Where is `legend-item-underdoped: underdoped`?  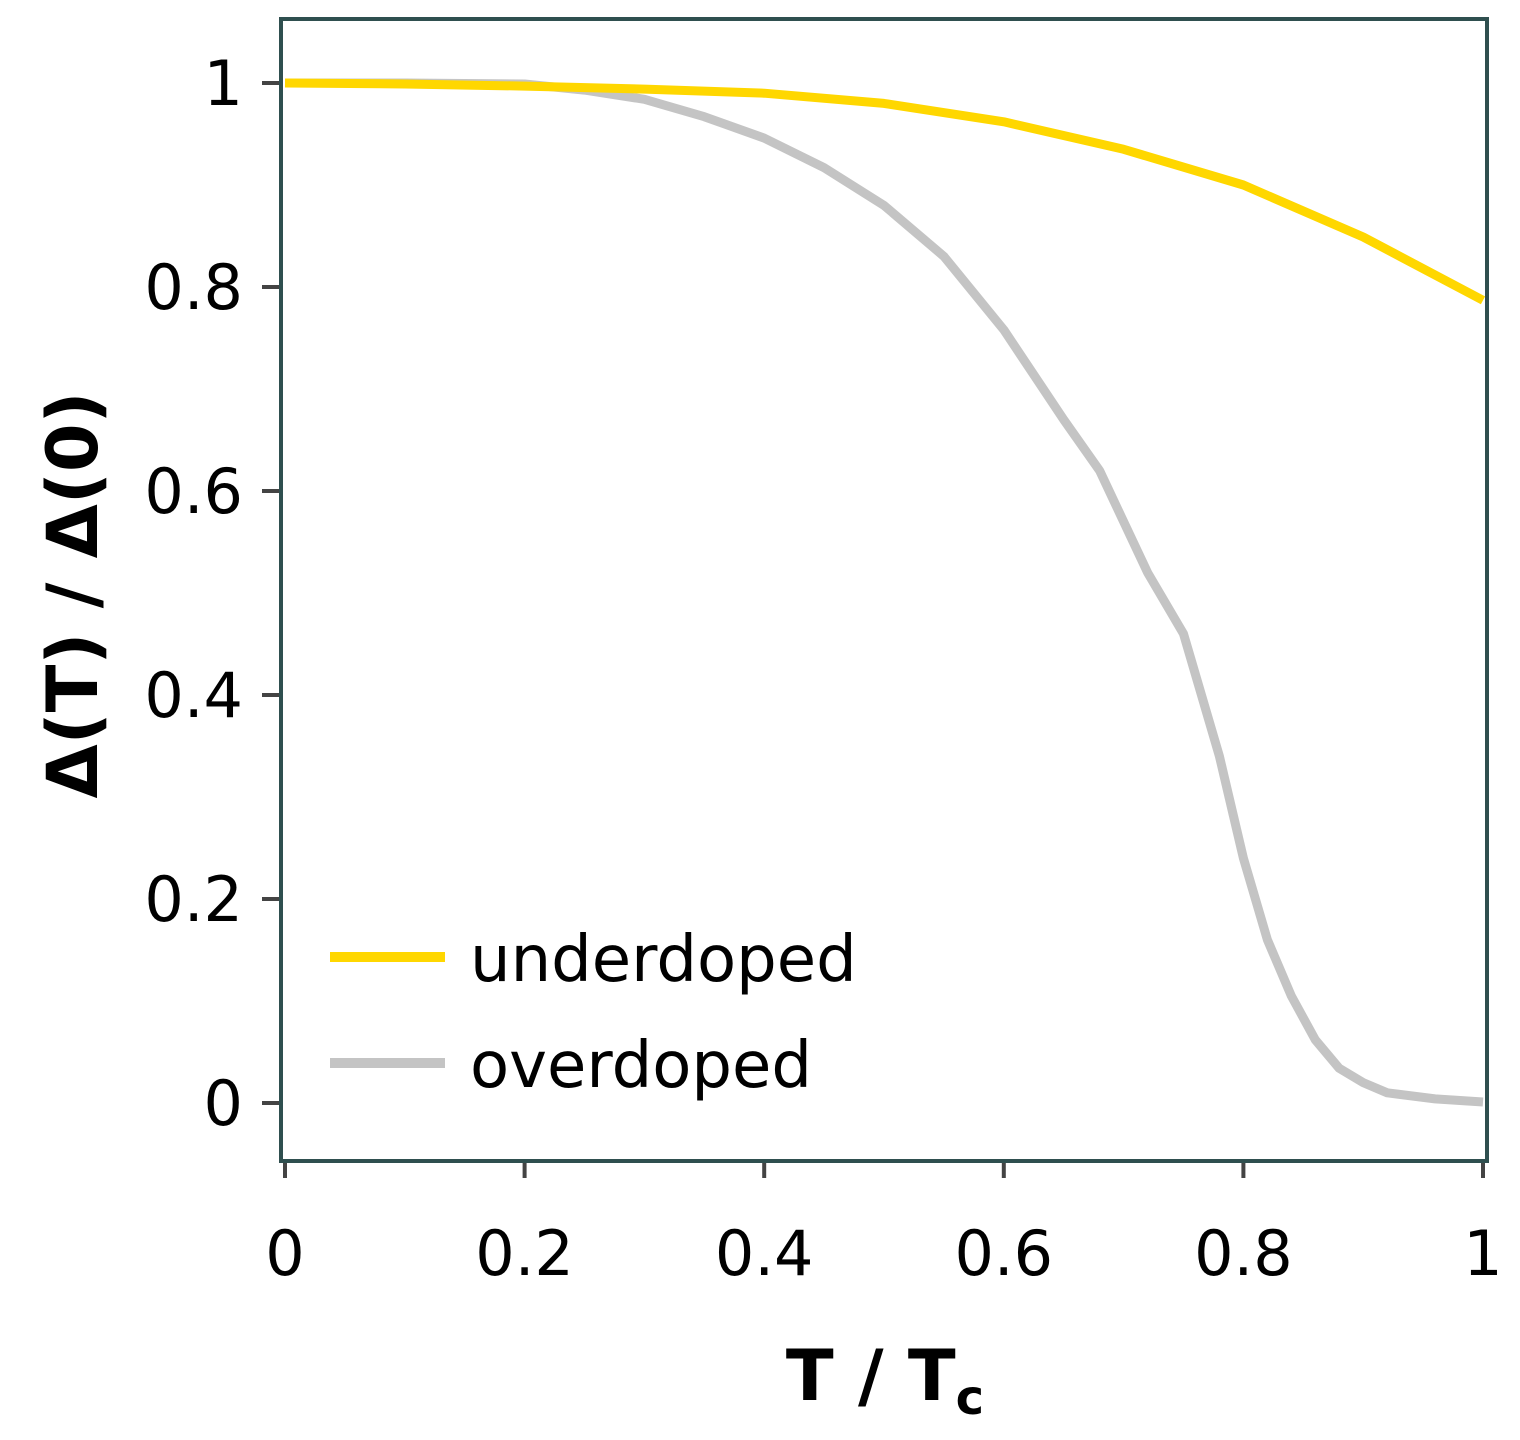
legend-item-underdoped: underdoped is located at coordinates (593, 960).